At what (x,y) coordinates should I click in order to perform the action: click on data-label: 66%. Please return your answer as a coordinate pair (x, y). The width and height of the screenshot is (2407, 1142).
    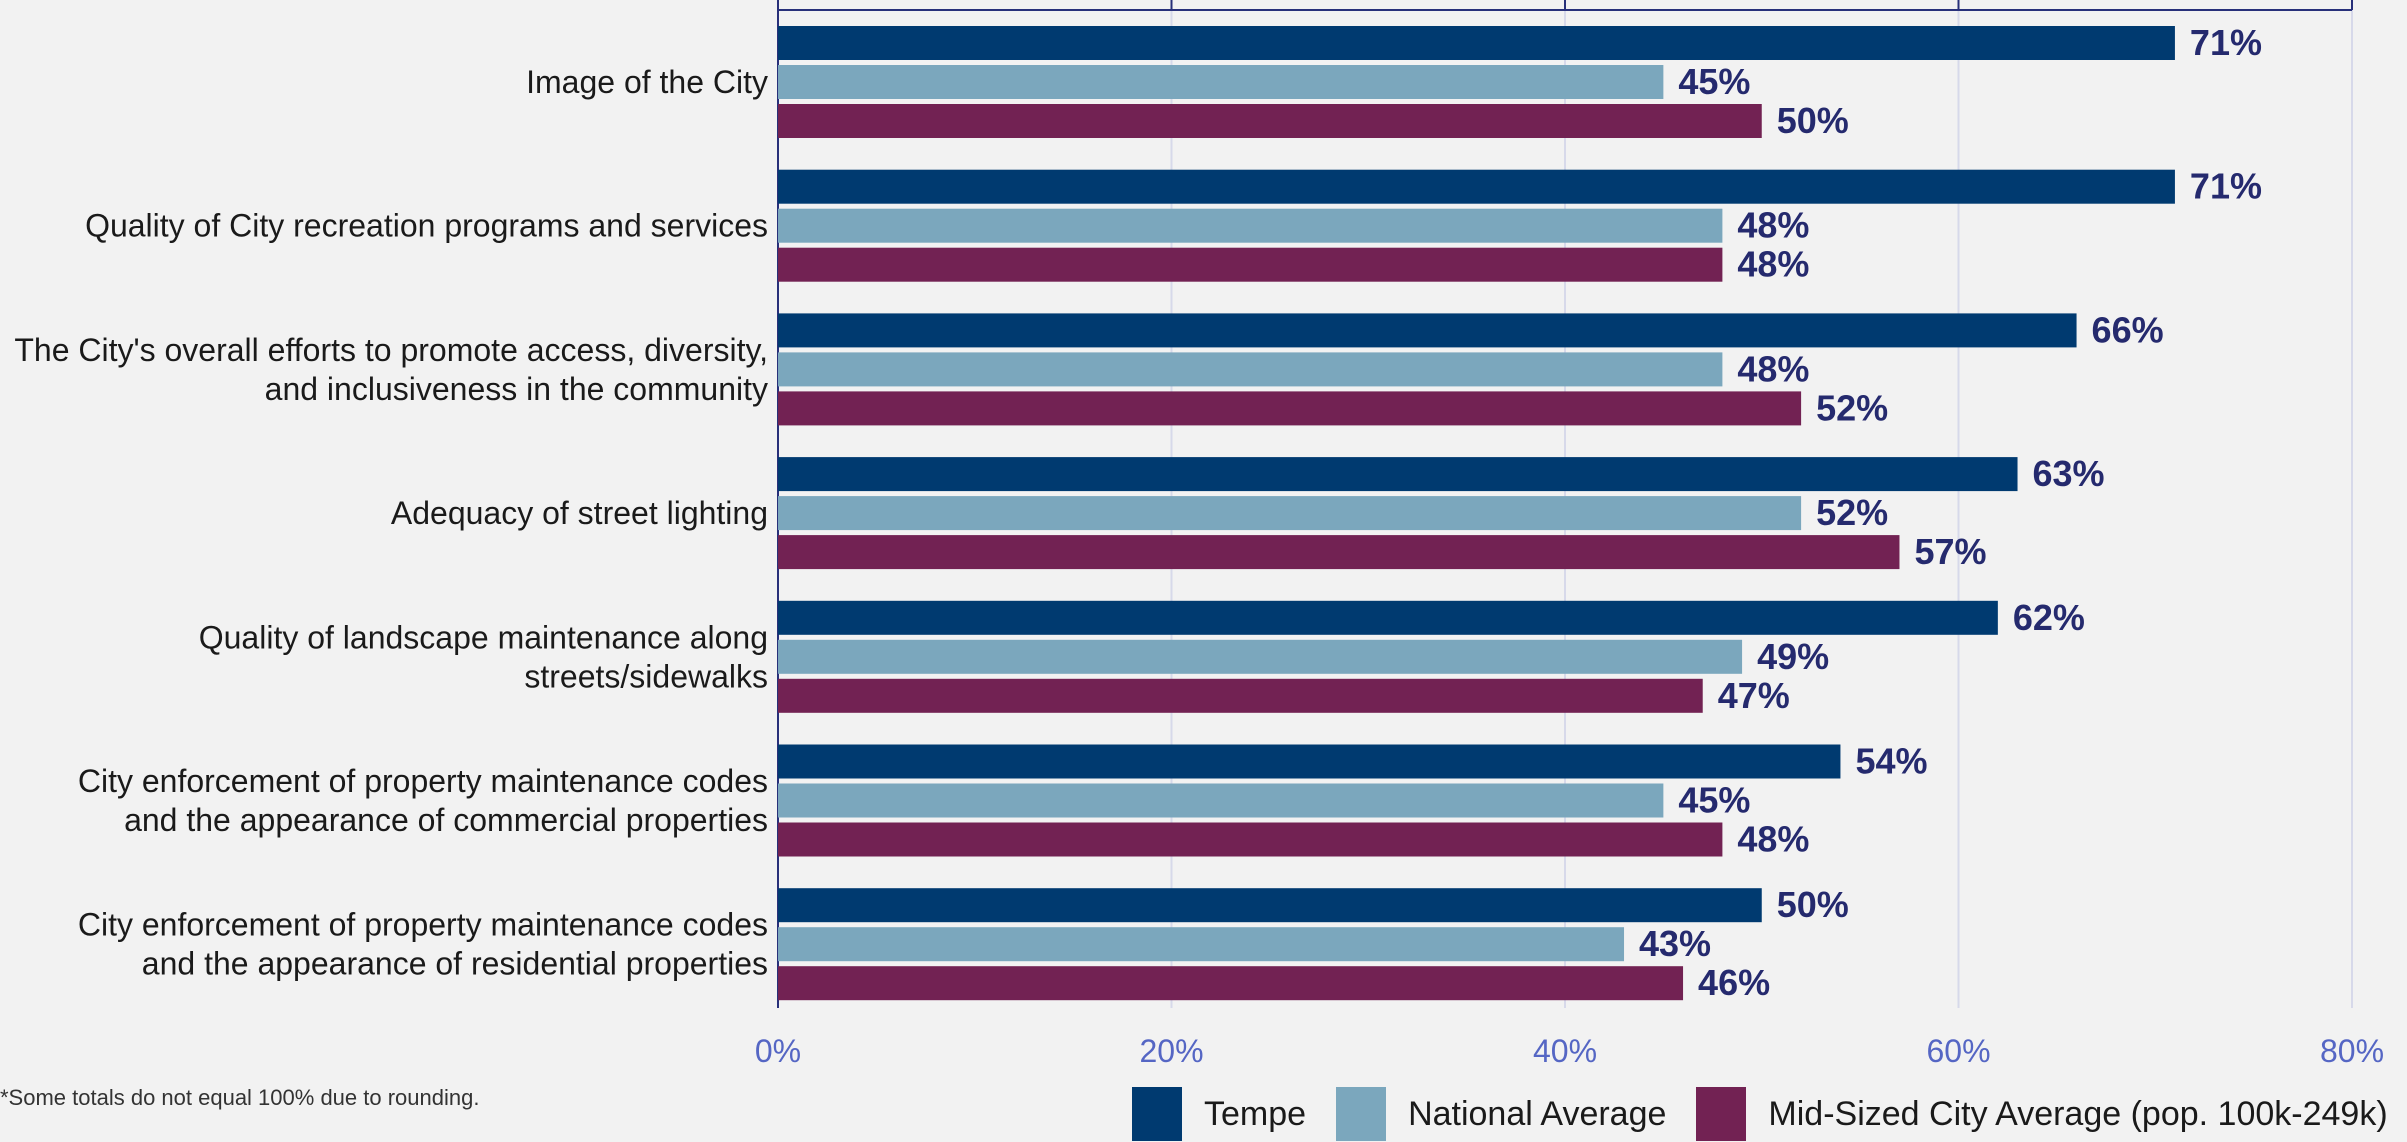
    Looking at the image, I should click on (2128, 329).